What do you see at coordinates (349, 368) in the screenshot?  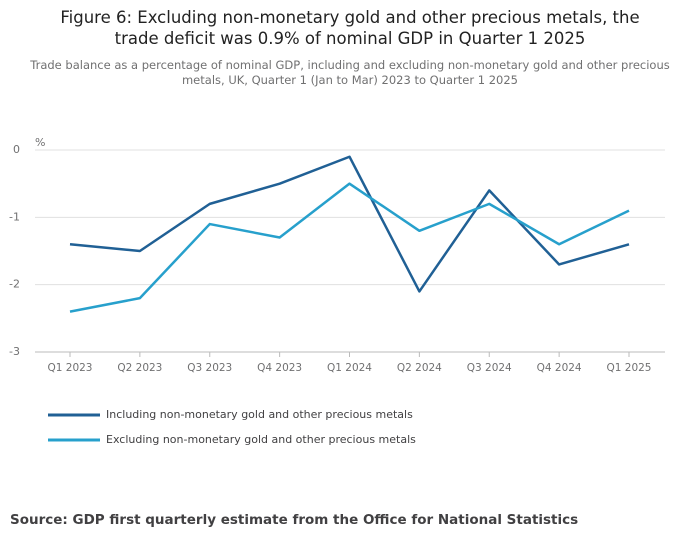 I see `x-tick-label: Q1 2024` at bounding box center [349, 368].